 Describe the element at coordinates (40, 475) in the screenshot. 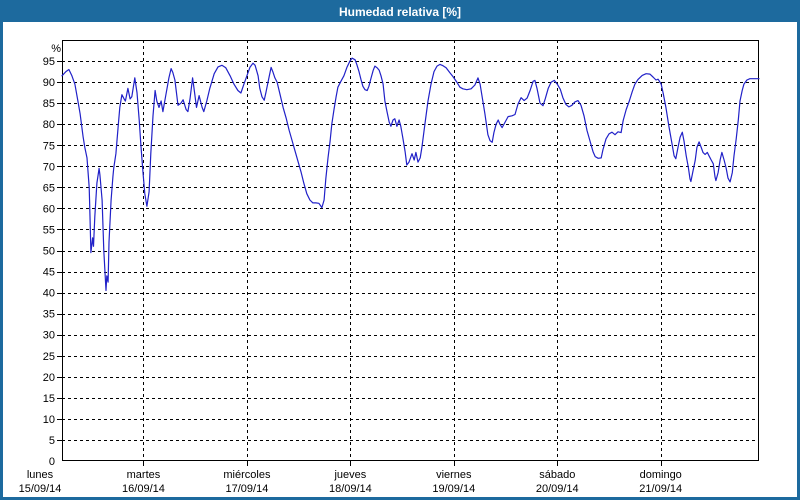

I see `x-day-name-label: lunes` at that location.